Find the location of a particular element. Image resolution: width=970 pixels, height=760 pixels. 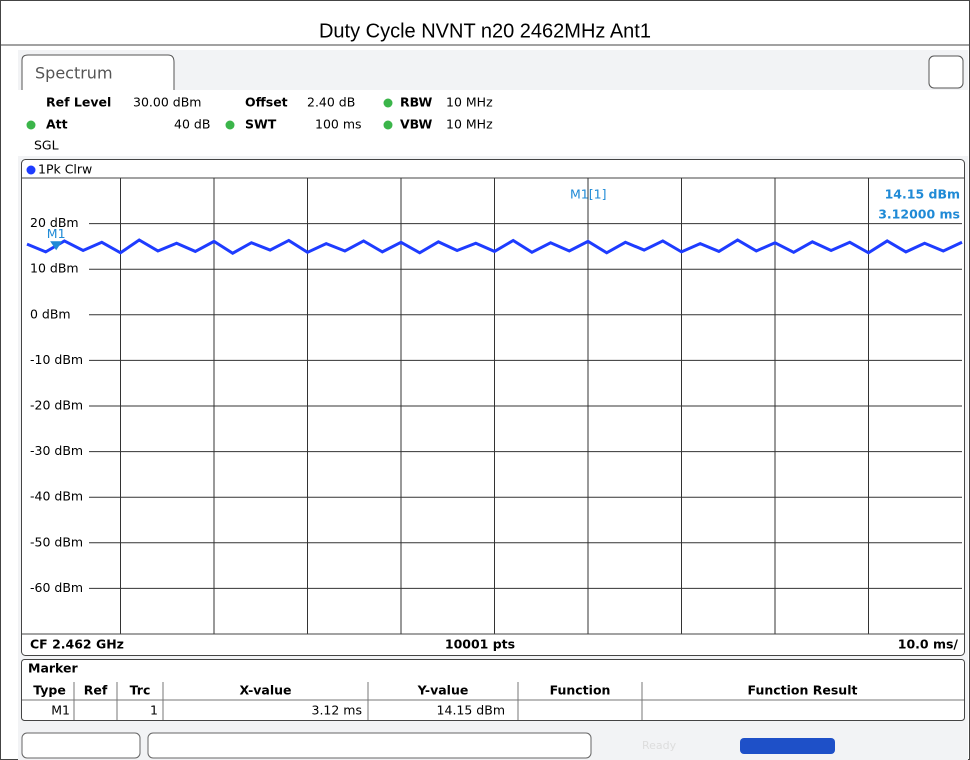

center-frequency: CF 2.462 GHz is located at coordinates (77, 644).